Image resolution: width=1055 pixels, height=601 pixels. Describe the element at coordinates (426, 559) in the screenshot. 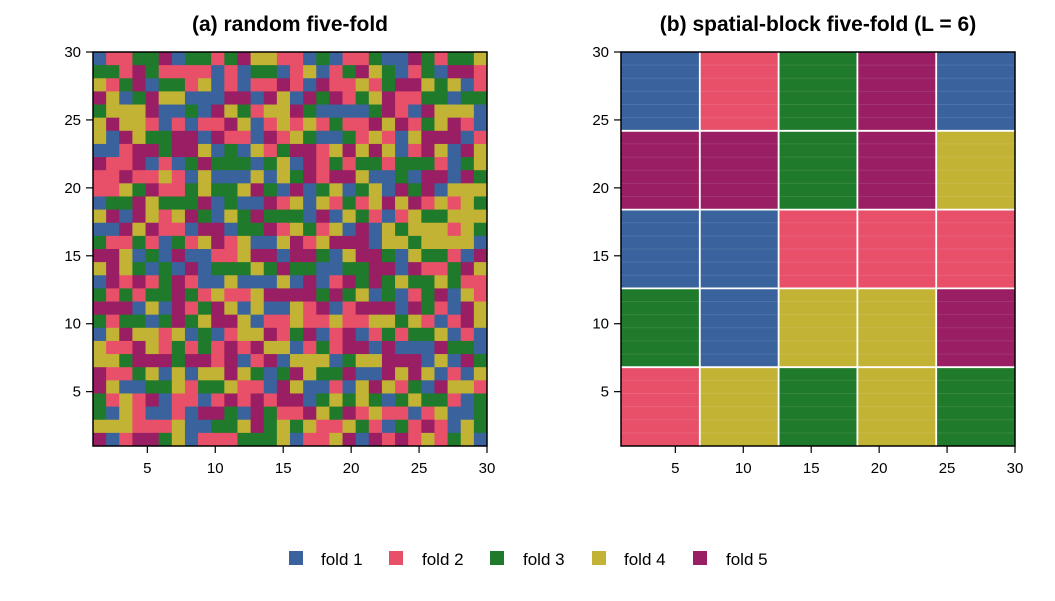

I see `legend-item-fold-2: fold 2` at that location.